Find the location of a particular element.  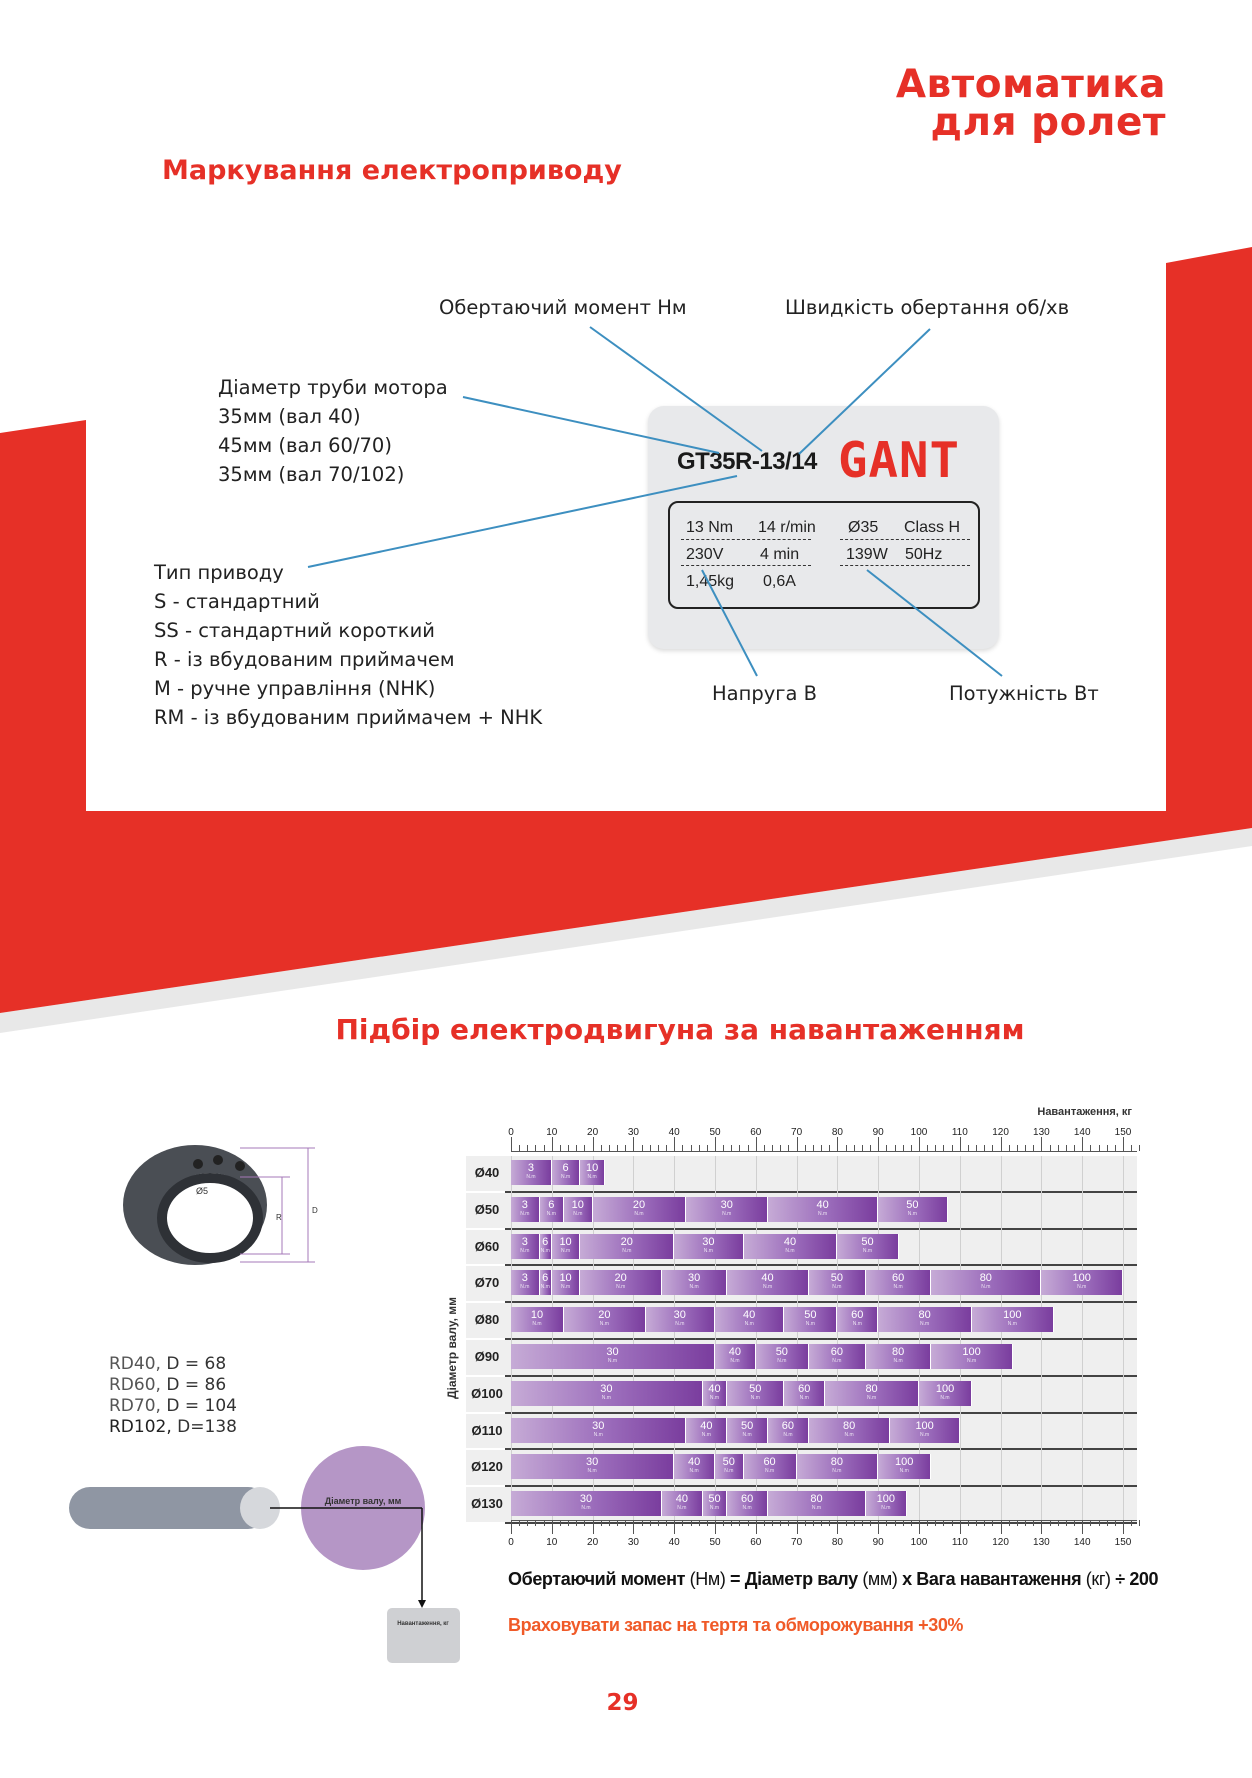

shaft-diagram-label: Діаметр валу, мм is located at coordinates (363, 1501).